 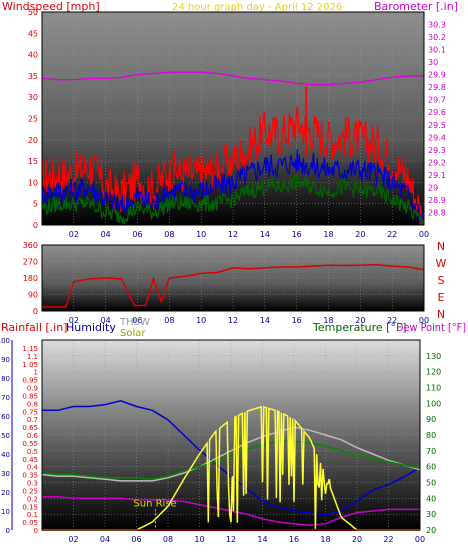 What do you see at coordinates (34, 327) in the screenshot?
I see `rainfall-axis-label: Rainfall [.in]` at bounding box center [34, 327].